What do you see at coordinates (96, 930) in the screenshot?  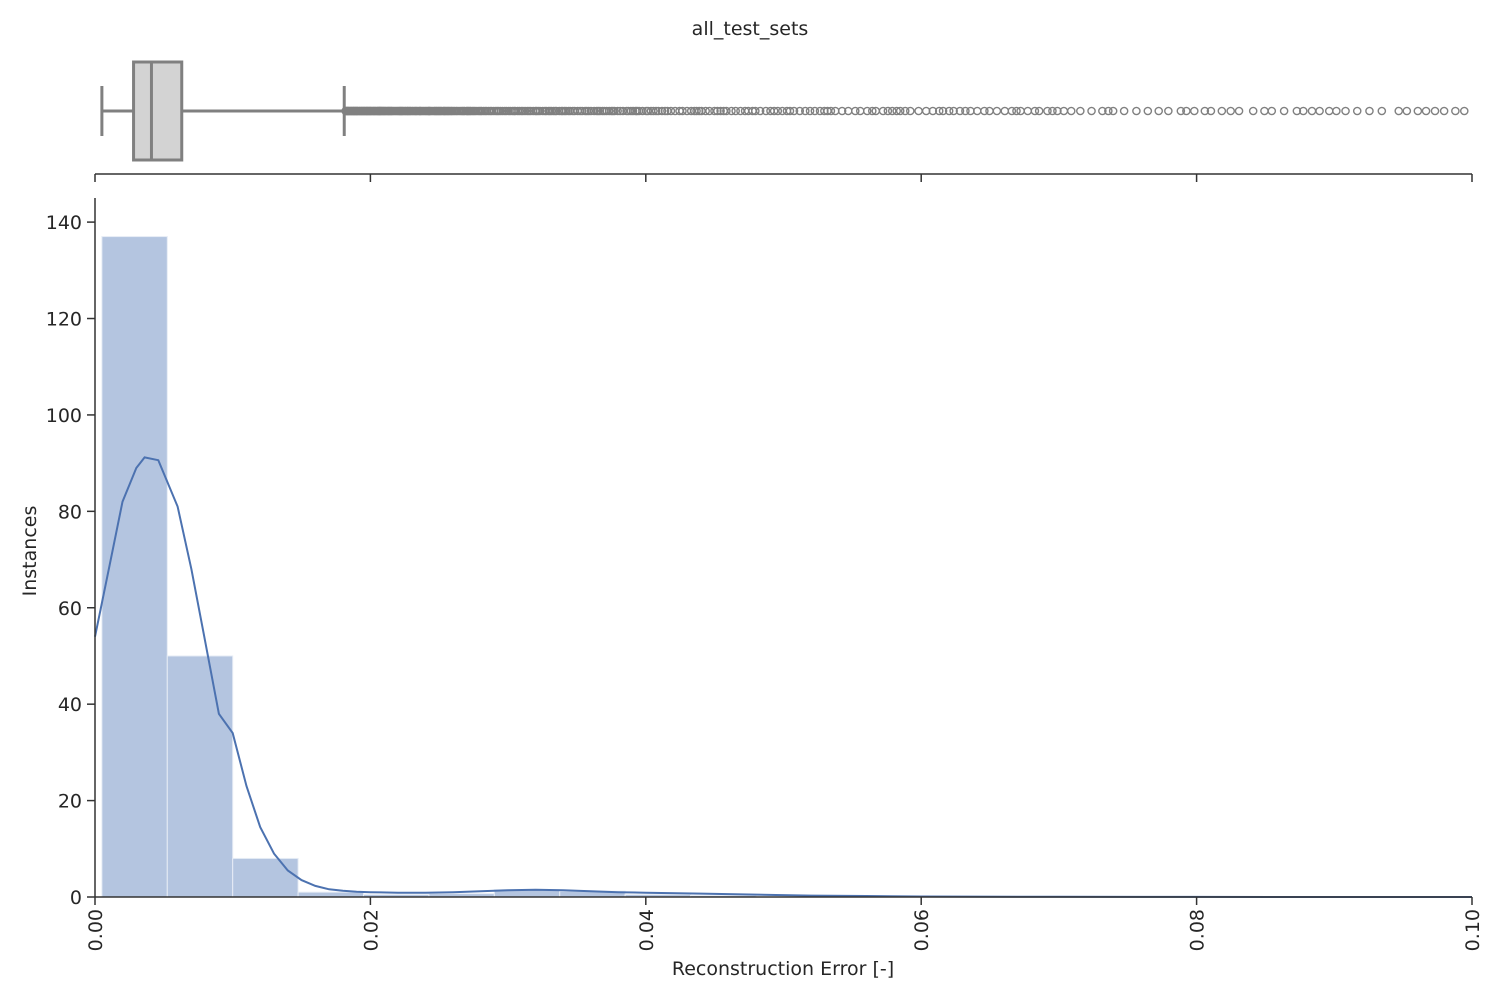 I see `x-tick-label: 0.00` at bounding box center [96, 930].